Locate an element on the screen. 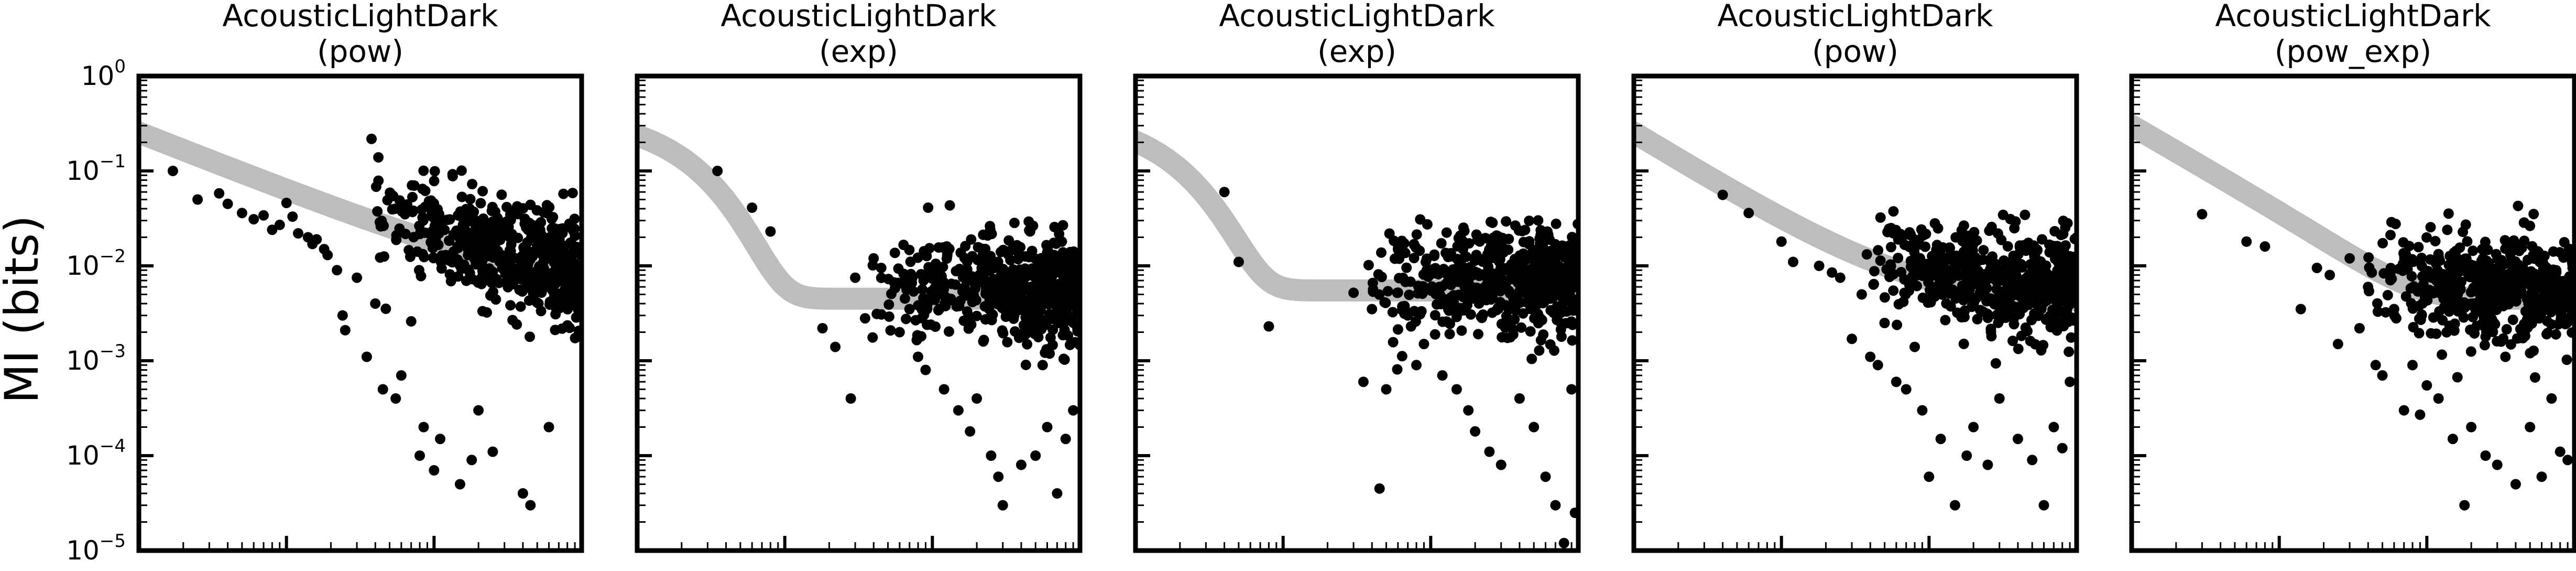 This screenshot has width=2576, height=571. subplot-subtitle: (pow) is located at coordinates (360, 51).